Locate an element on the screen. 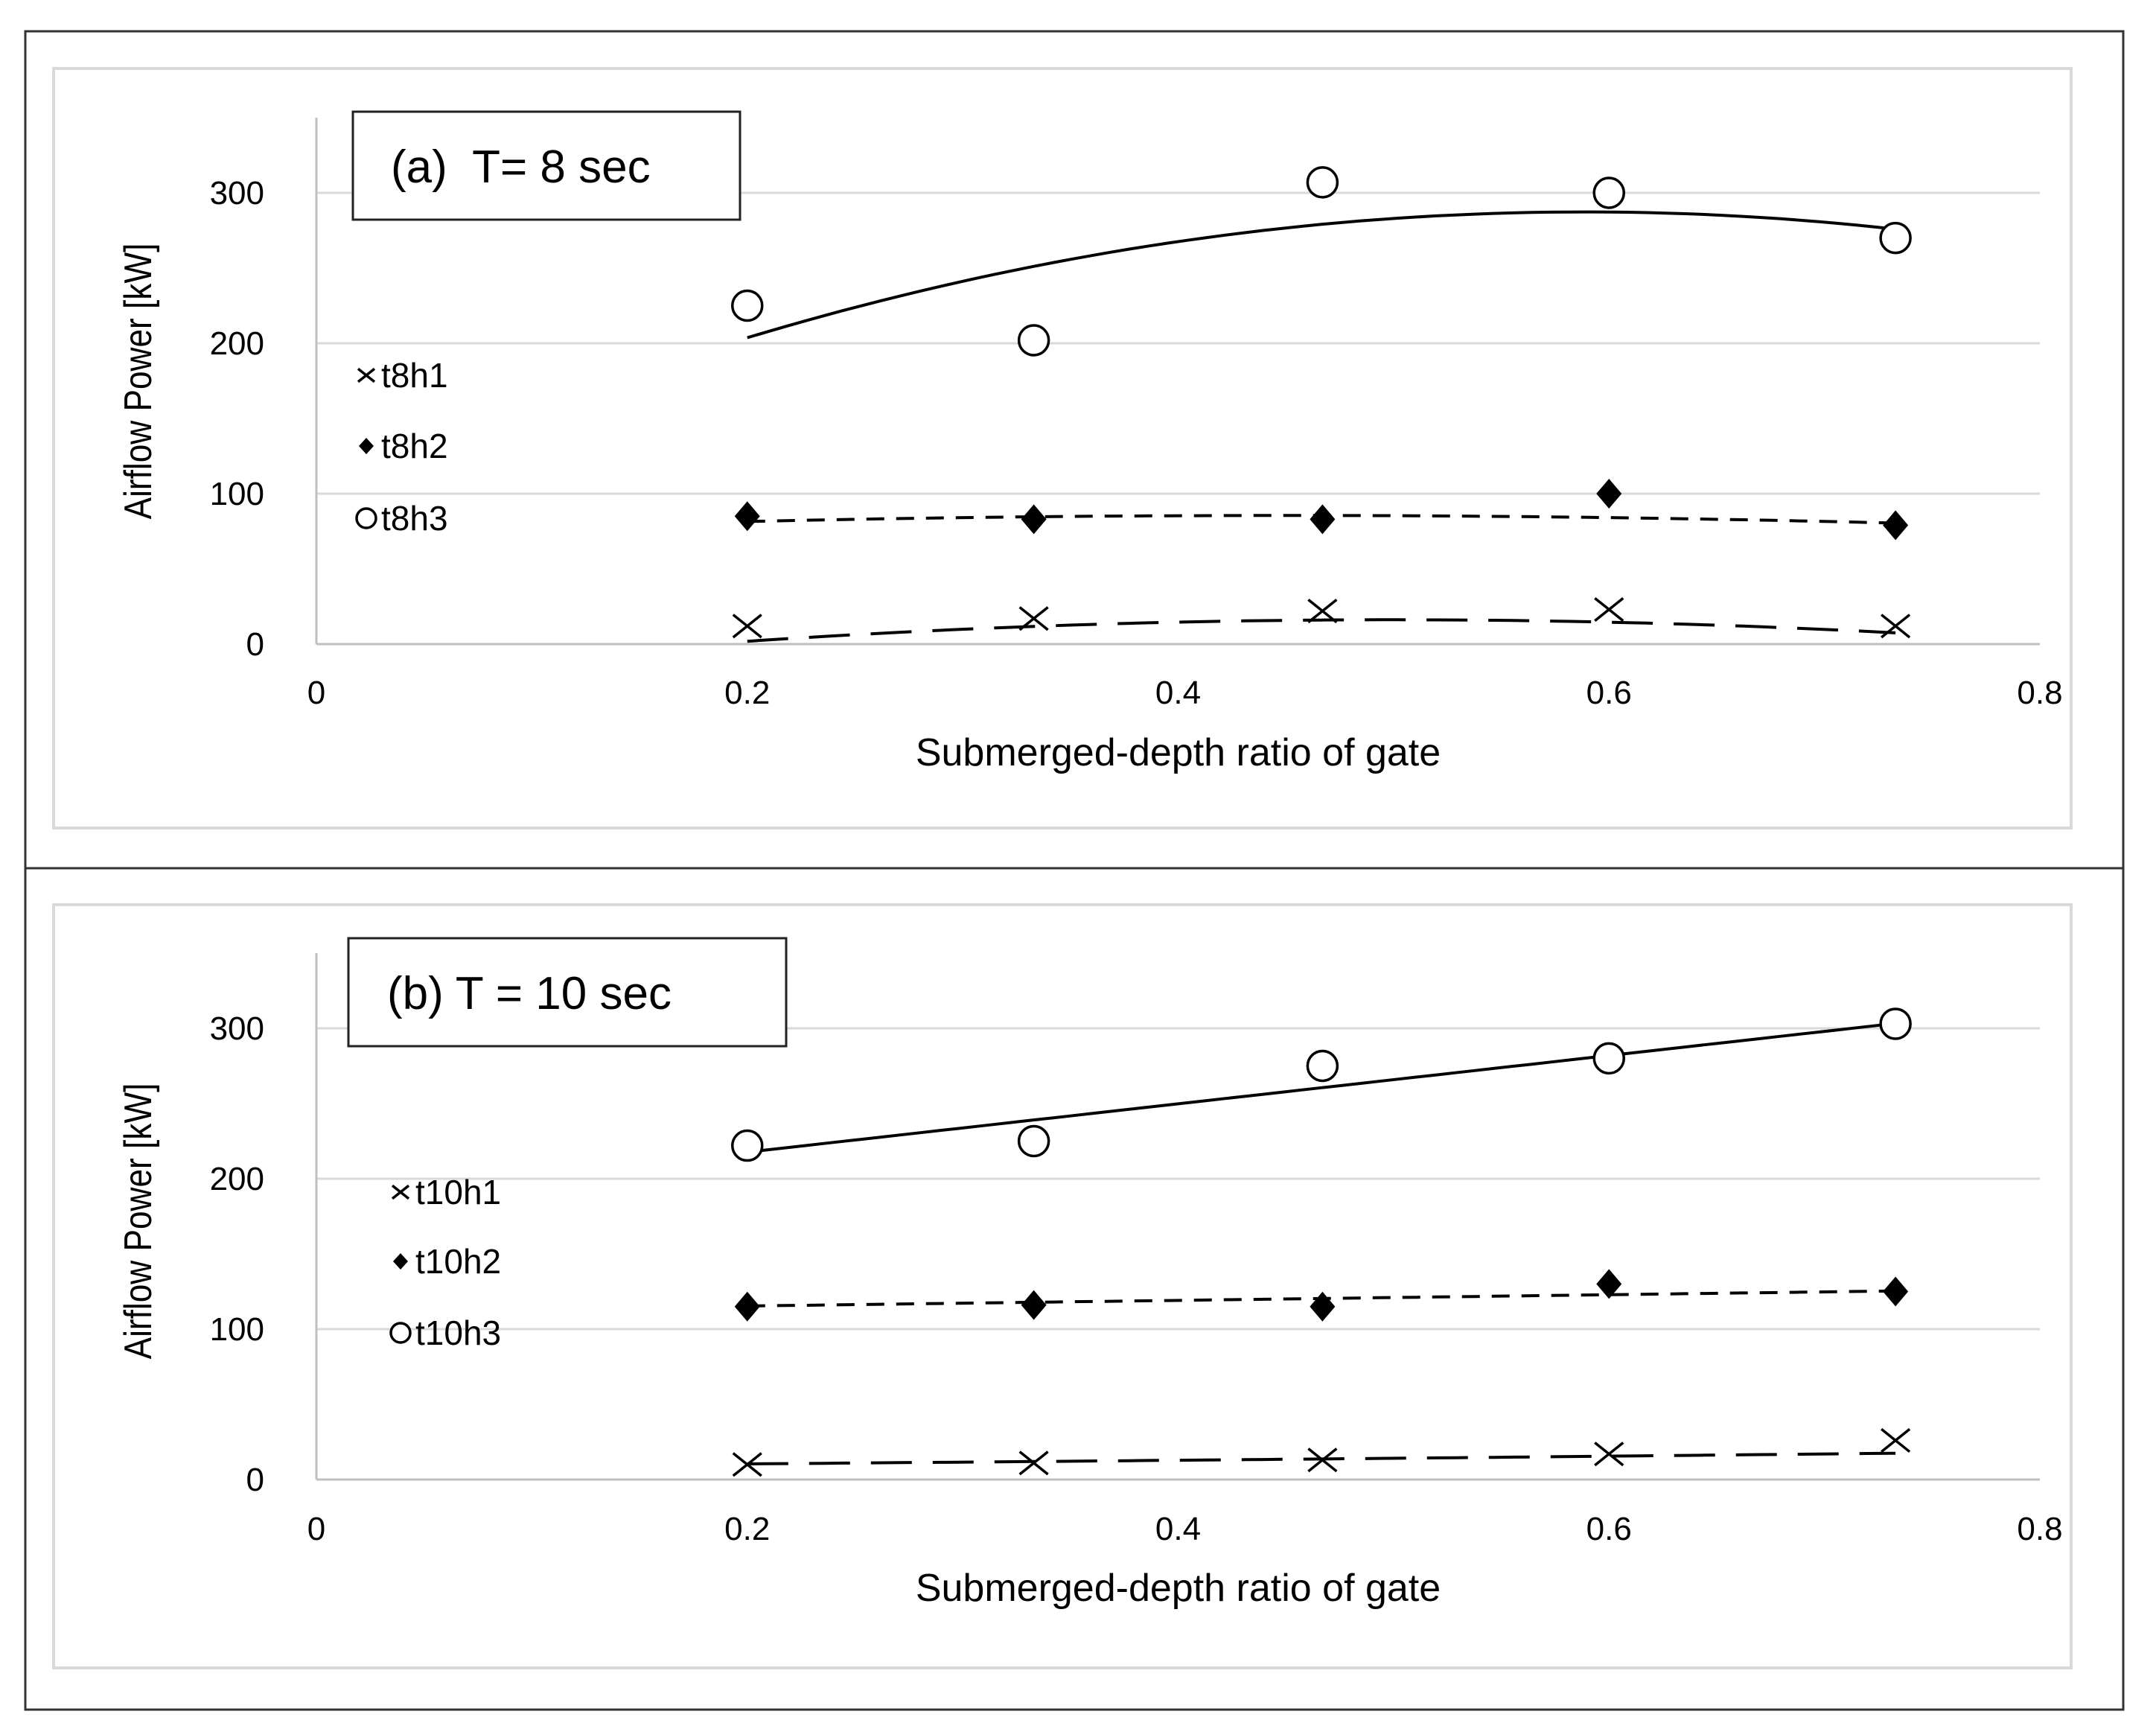 The width and height of the screenshot is (2156, 1726). legend: t8h1 t8h2 t8h3 is located at coordinates (402, 447).